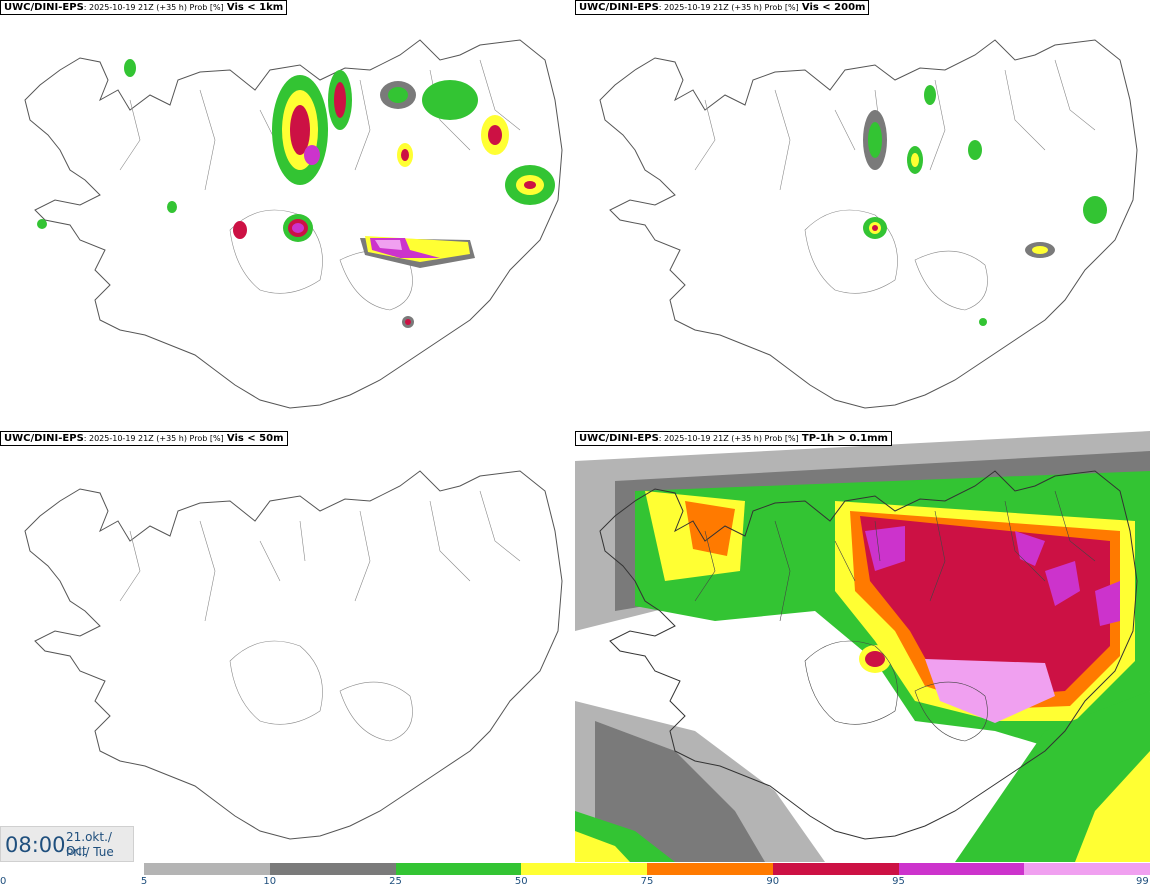  What do you see at coordinates (89, 844) in the screenshot?
I see `valid-date: 21.okt./ Oct` at bounding box center [89, 844].